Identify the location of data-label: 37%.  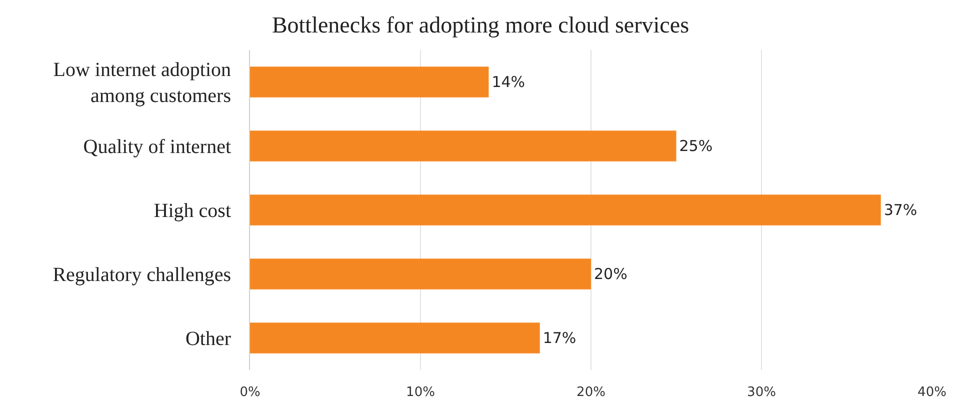
(901, 210).